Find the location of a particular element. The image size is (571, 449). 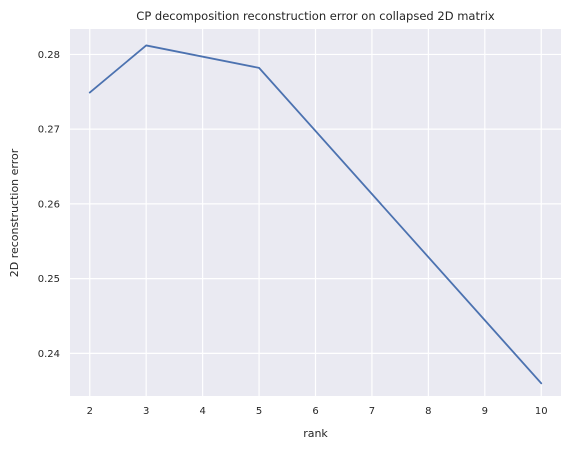

y-tick-label: 0.27 is located at coordinates (49, 130).